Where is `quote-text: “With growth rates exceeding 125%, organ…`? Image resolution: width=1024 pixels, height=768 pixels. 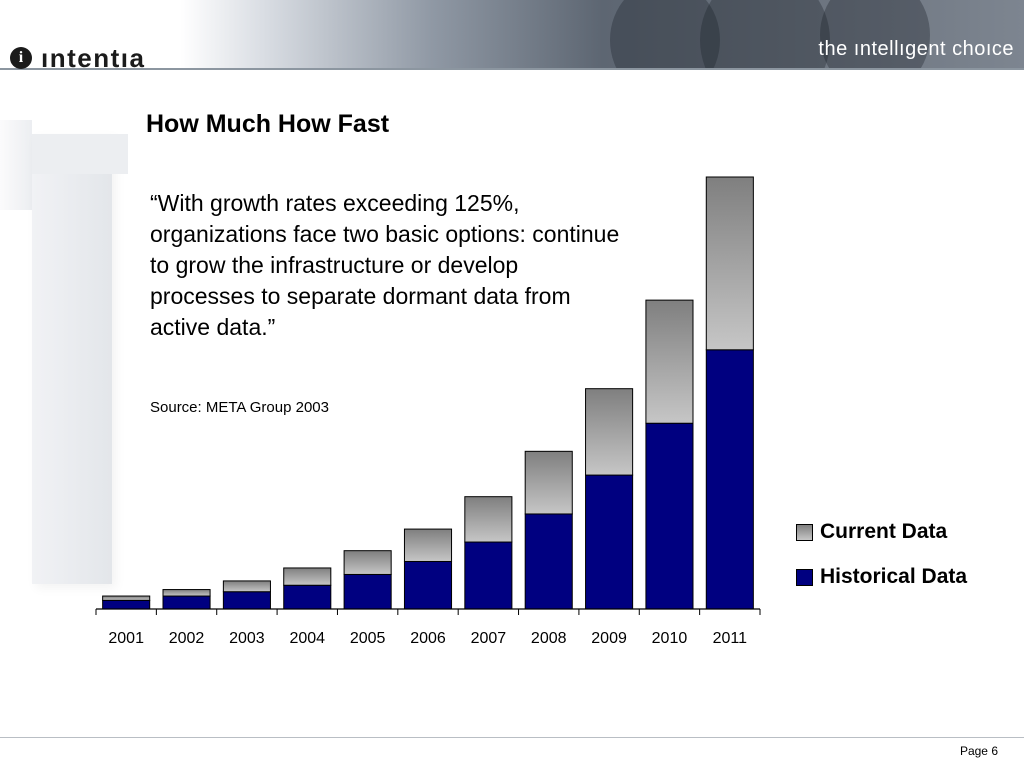
quote-text: “With growth rates exceeding 125%, organ… is located at coordinates (385, 265).